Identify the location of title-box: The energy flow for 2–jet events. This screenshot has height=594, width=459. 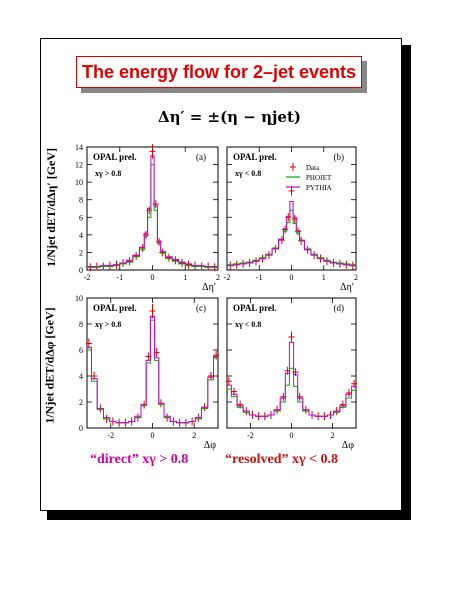
(219, 72).